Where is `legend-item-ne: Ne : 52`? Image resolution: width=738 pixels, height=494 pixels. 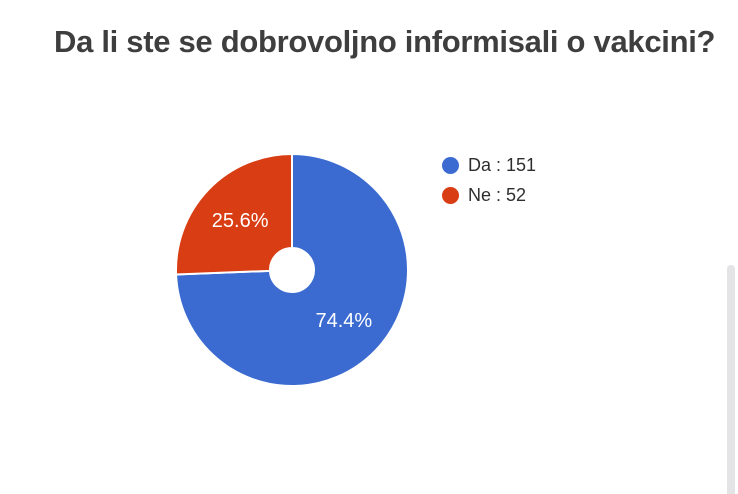 legend-item-ne: Ne : 52 is located at coordinates (489, 195).